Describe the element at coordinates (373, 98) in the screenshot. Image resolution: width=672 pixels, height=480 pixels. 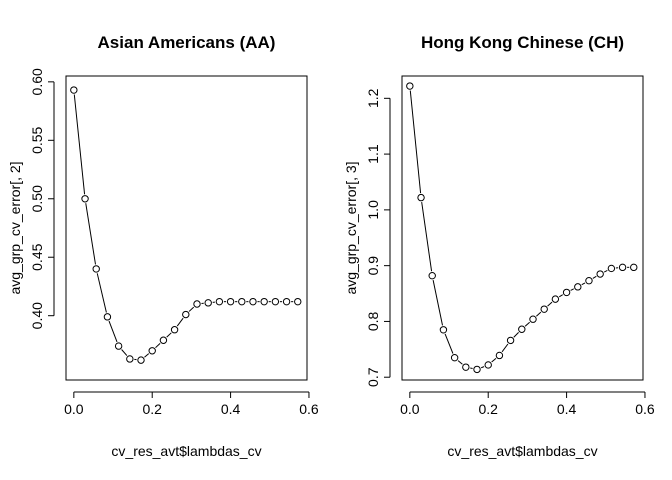
I see `y-tick-label: 1.2` at that location.